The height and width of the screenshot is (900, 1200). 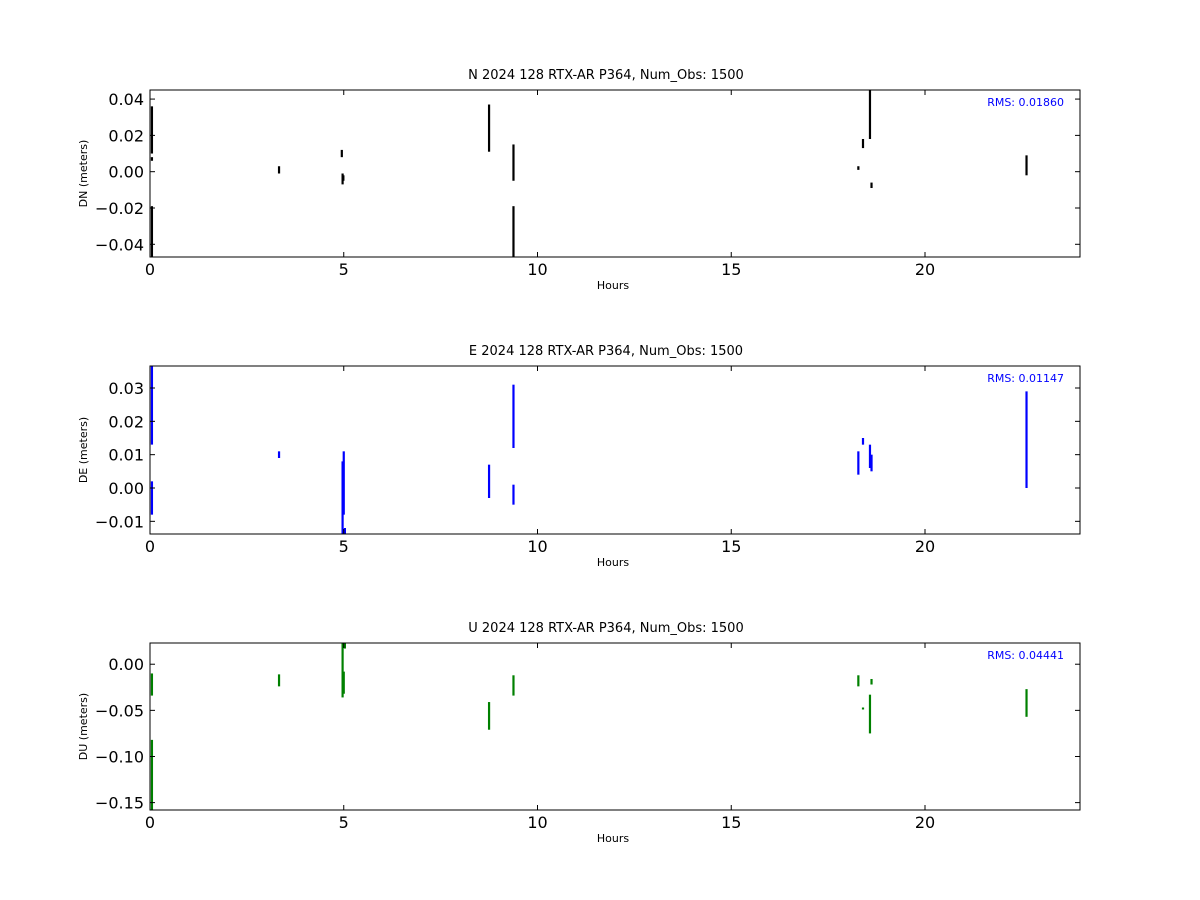 I want to click on x-tick-label-e-0: 0, so click(x=150, y=546).